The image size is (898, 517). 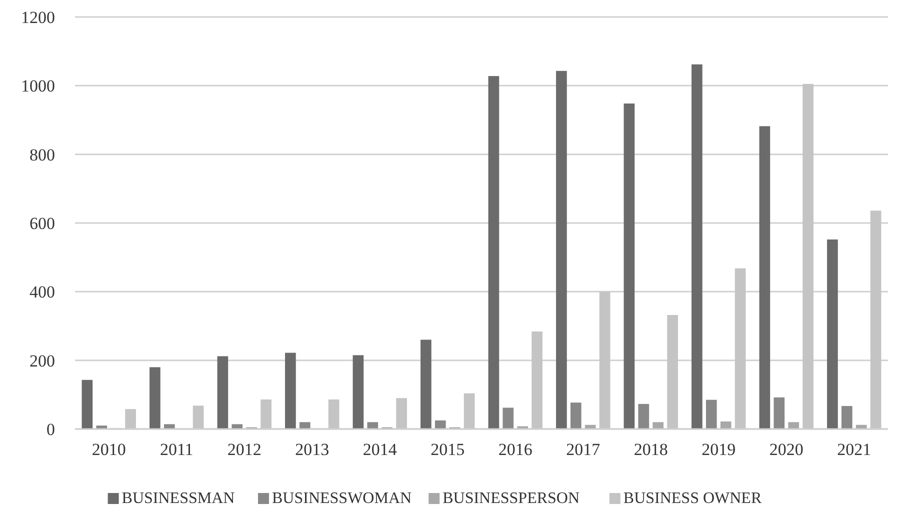 I want to click on x-tick-label: 2011, so click(x=177, y=449).